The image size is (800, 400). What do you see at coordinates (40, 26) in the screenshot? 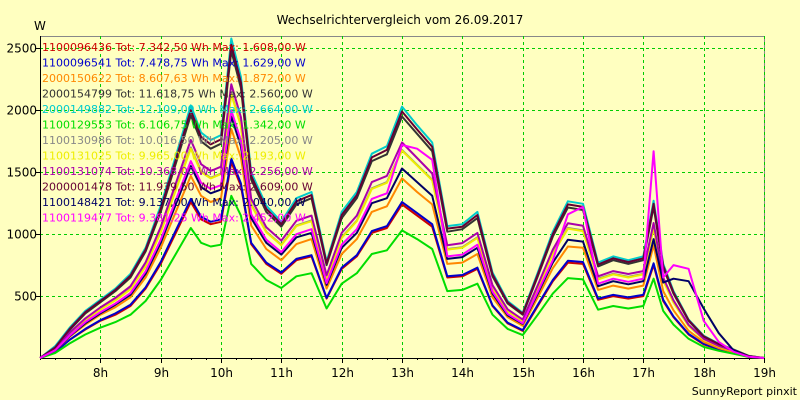
I see `y-axis-label: W` at bounding box center [40, 26].